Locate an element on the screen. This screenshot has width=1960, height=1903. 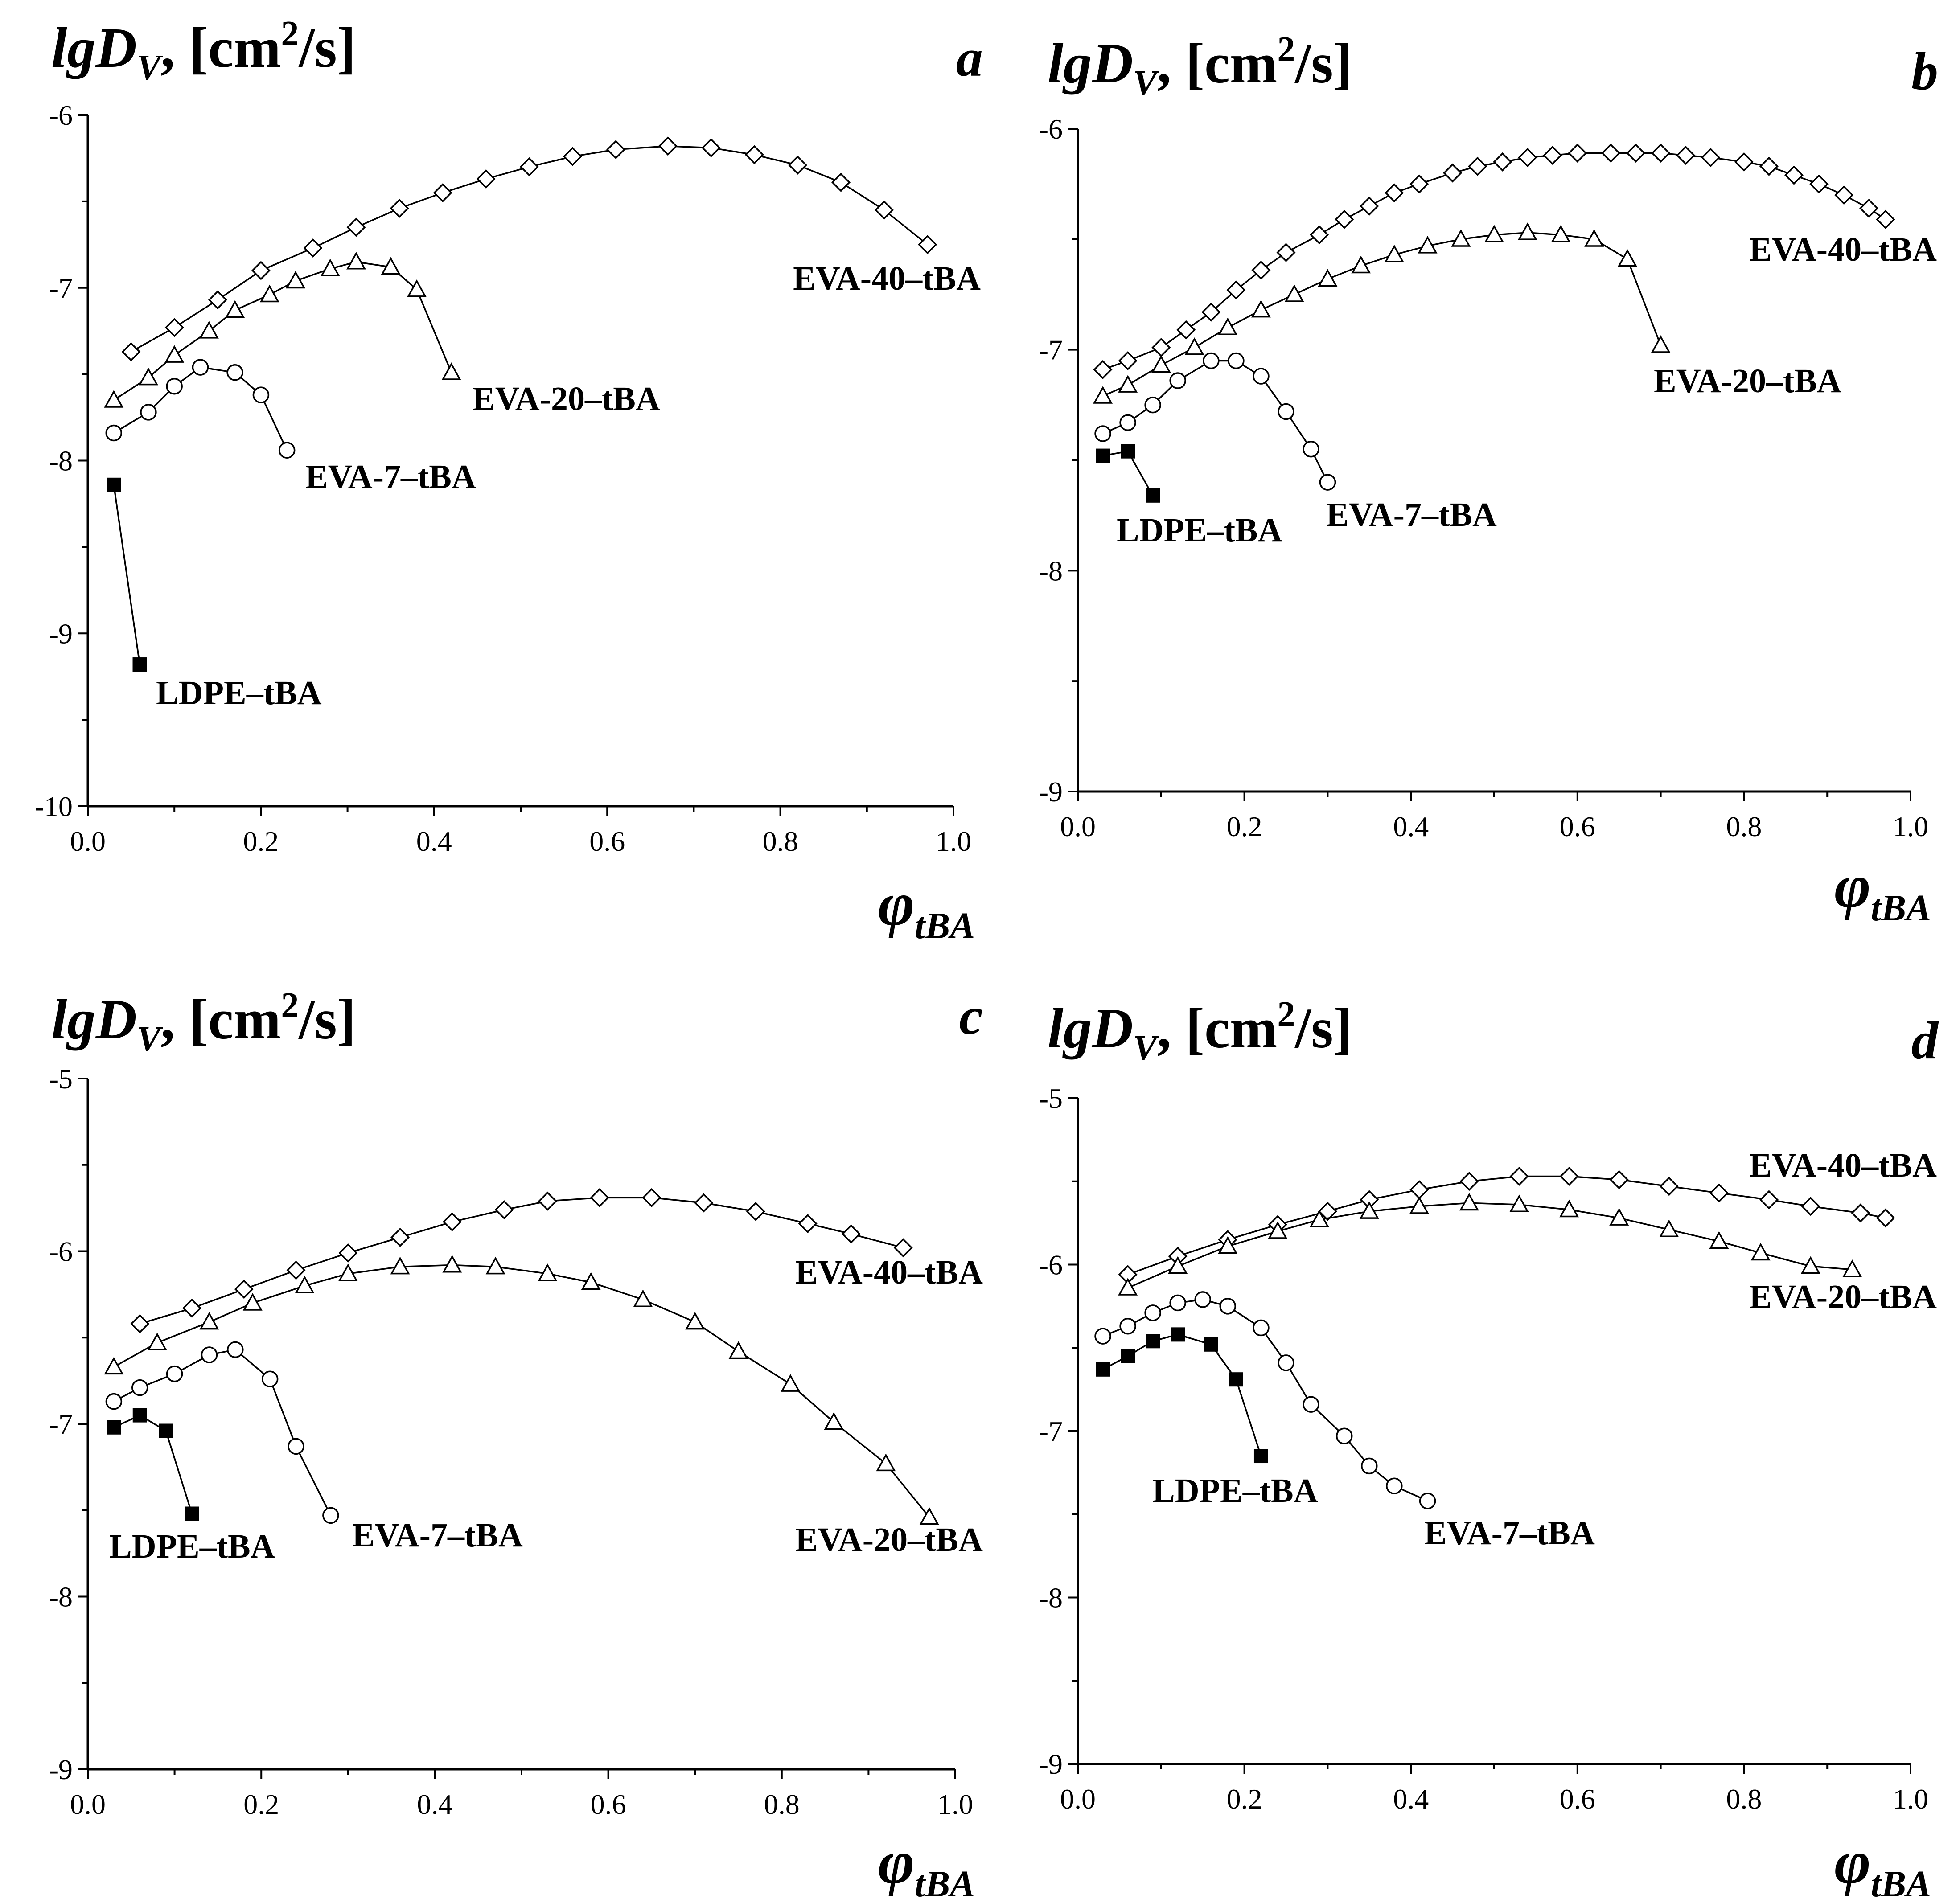
y-tick-label: -6 is located at coordinates (1051, 1265).